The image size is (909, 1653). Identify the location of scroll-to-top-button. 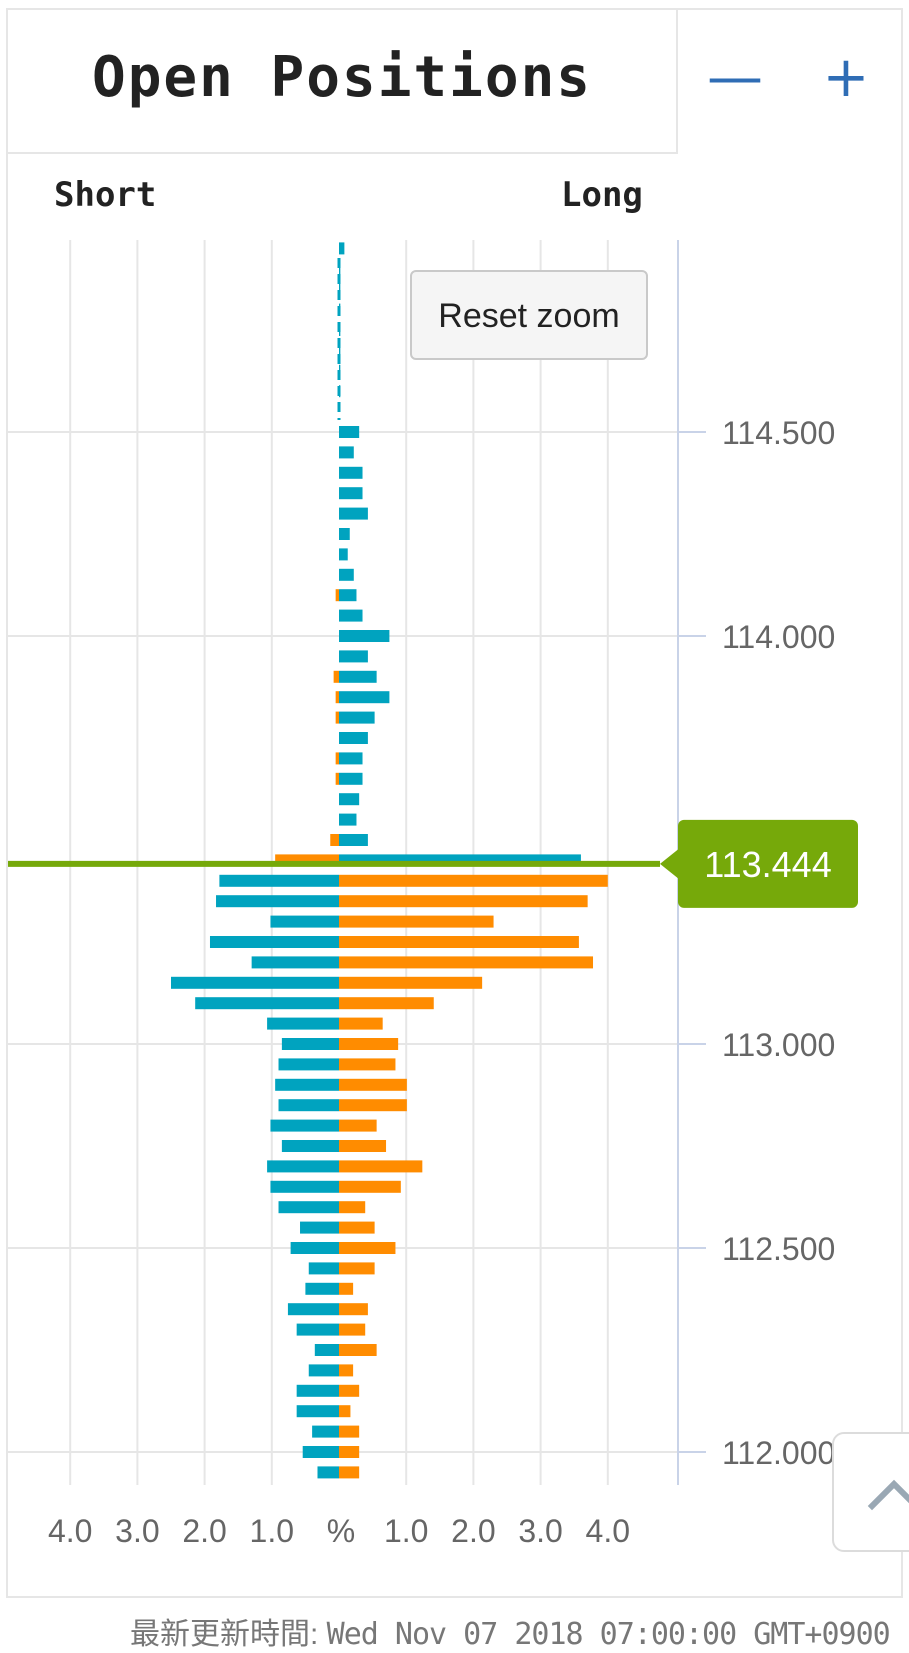
(870, 1492).